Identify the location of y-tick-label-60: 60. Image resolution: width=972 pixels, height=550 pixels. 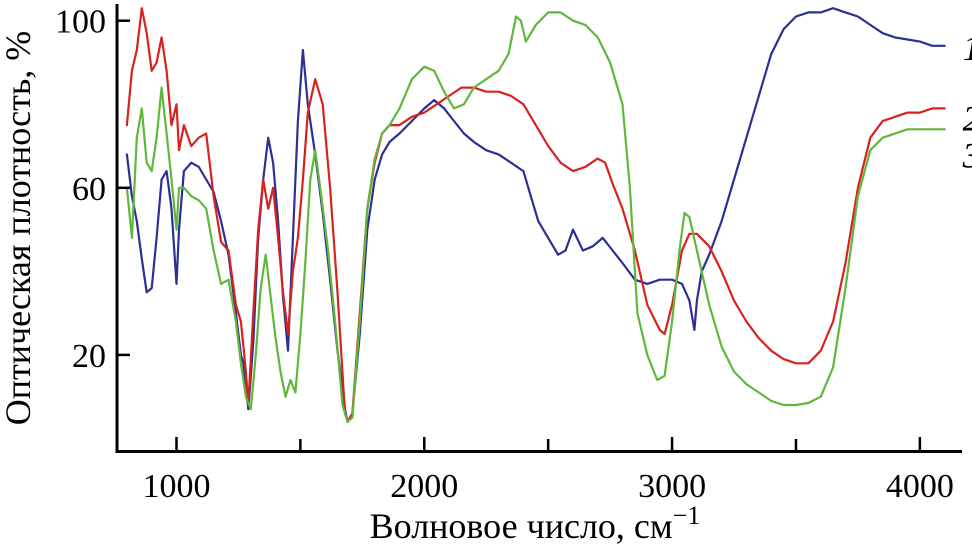
(89, 189).